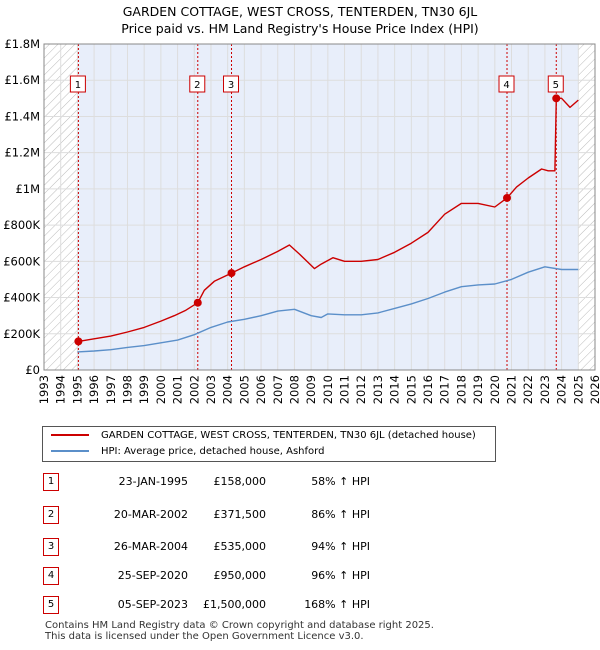 The height and width of the screenshot is (650, 600). What do you see at coordinates (44, 389) in the screenshot?
I see `x-tick-label: 1993` at bounding box center [44, 389].